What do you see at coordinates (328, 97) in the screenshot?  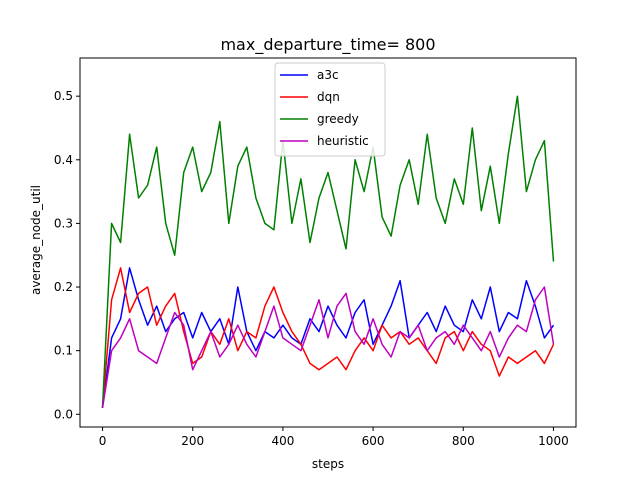 I see `legend-label-dqn: dqn` at bounding box center [328, 97].